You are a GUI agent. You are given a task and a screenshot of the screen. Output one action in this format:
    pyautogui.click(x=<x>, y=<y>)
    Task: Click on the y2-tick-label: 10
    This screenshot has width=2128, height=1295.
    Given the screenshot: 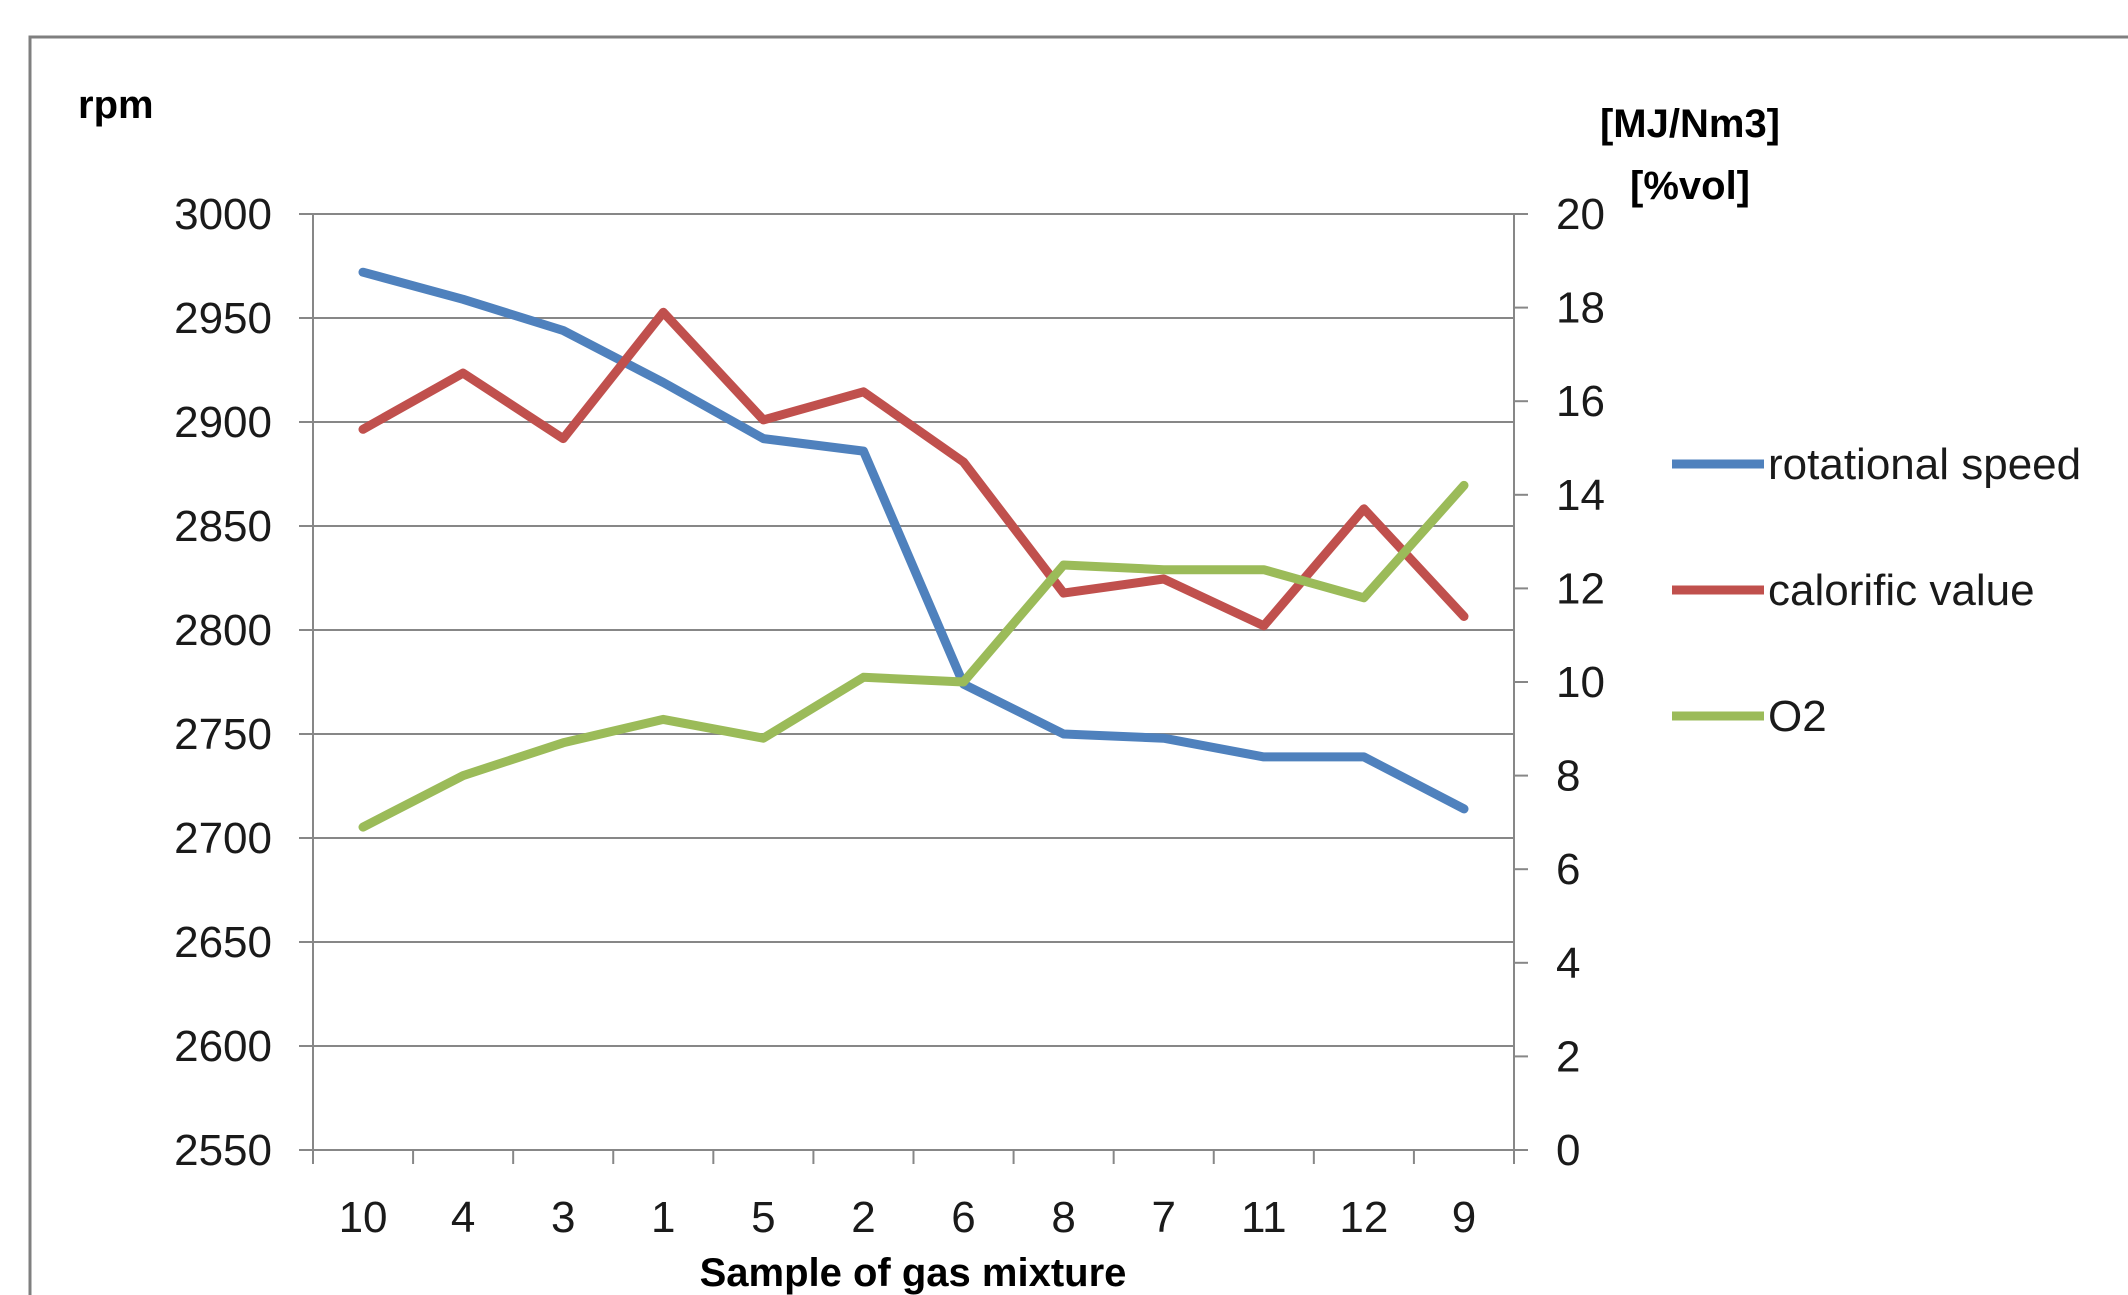 What is the action you would take?
    pyautogui.click(x=1580, y=682)
    